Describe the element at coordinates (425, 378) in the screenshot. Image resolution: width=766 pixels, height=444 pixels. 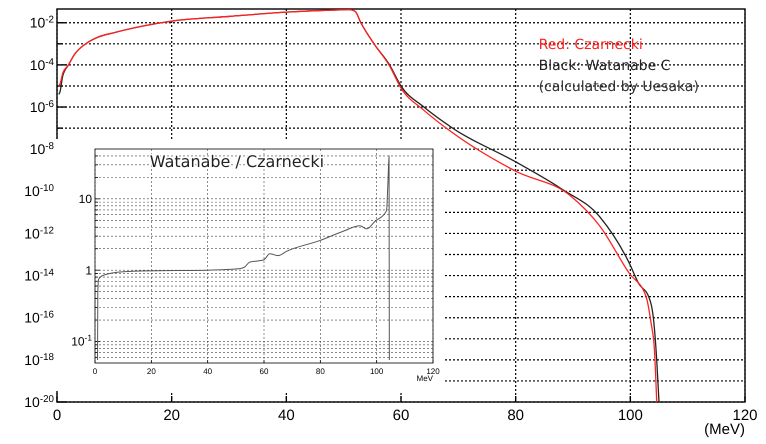
I see `x-axis-title: MeV` at that location.